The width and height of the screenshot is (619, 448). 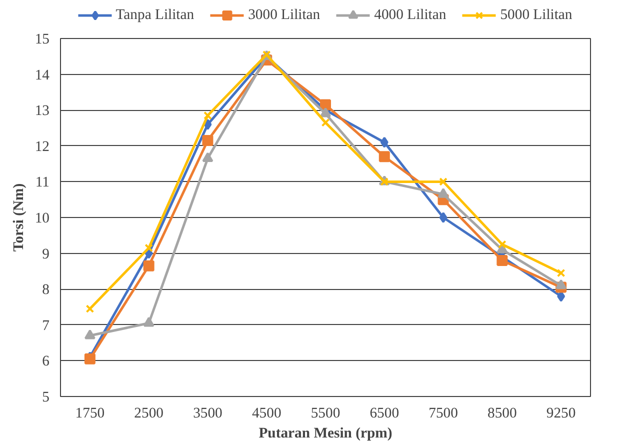 I want to click on legend-label: 4000 Lilitan, so click(x=410, y=15).